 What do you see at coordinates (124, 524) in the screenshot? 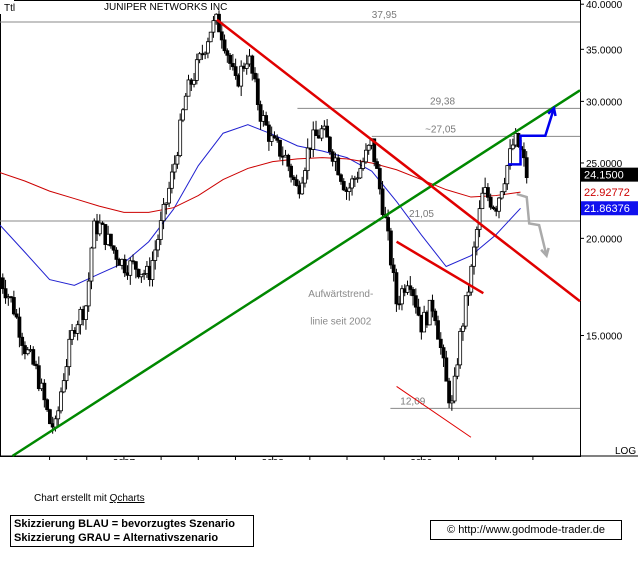
I see `legend-blue: Skizzierung BLAU = bevorzugtes Szenario` at bounding box center [124, 524].